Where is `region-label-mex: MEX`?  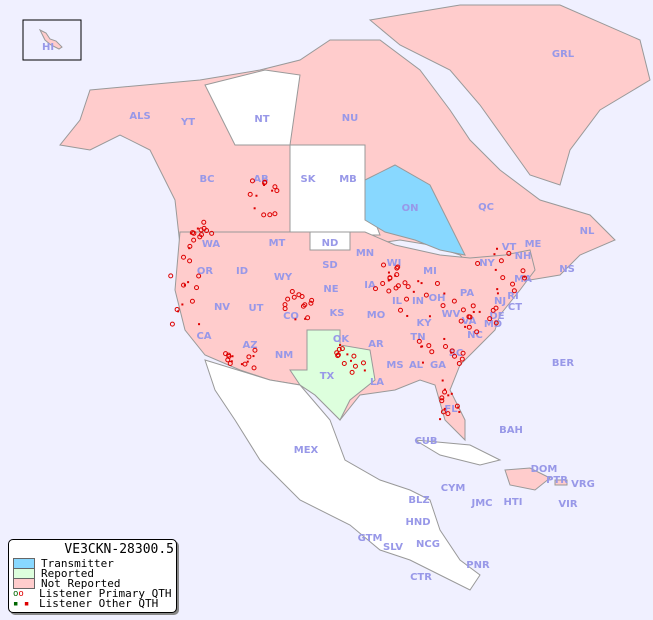 region-label-mex: MEX is located at coordinates (306, 450).